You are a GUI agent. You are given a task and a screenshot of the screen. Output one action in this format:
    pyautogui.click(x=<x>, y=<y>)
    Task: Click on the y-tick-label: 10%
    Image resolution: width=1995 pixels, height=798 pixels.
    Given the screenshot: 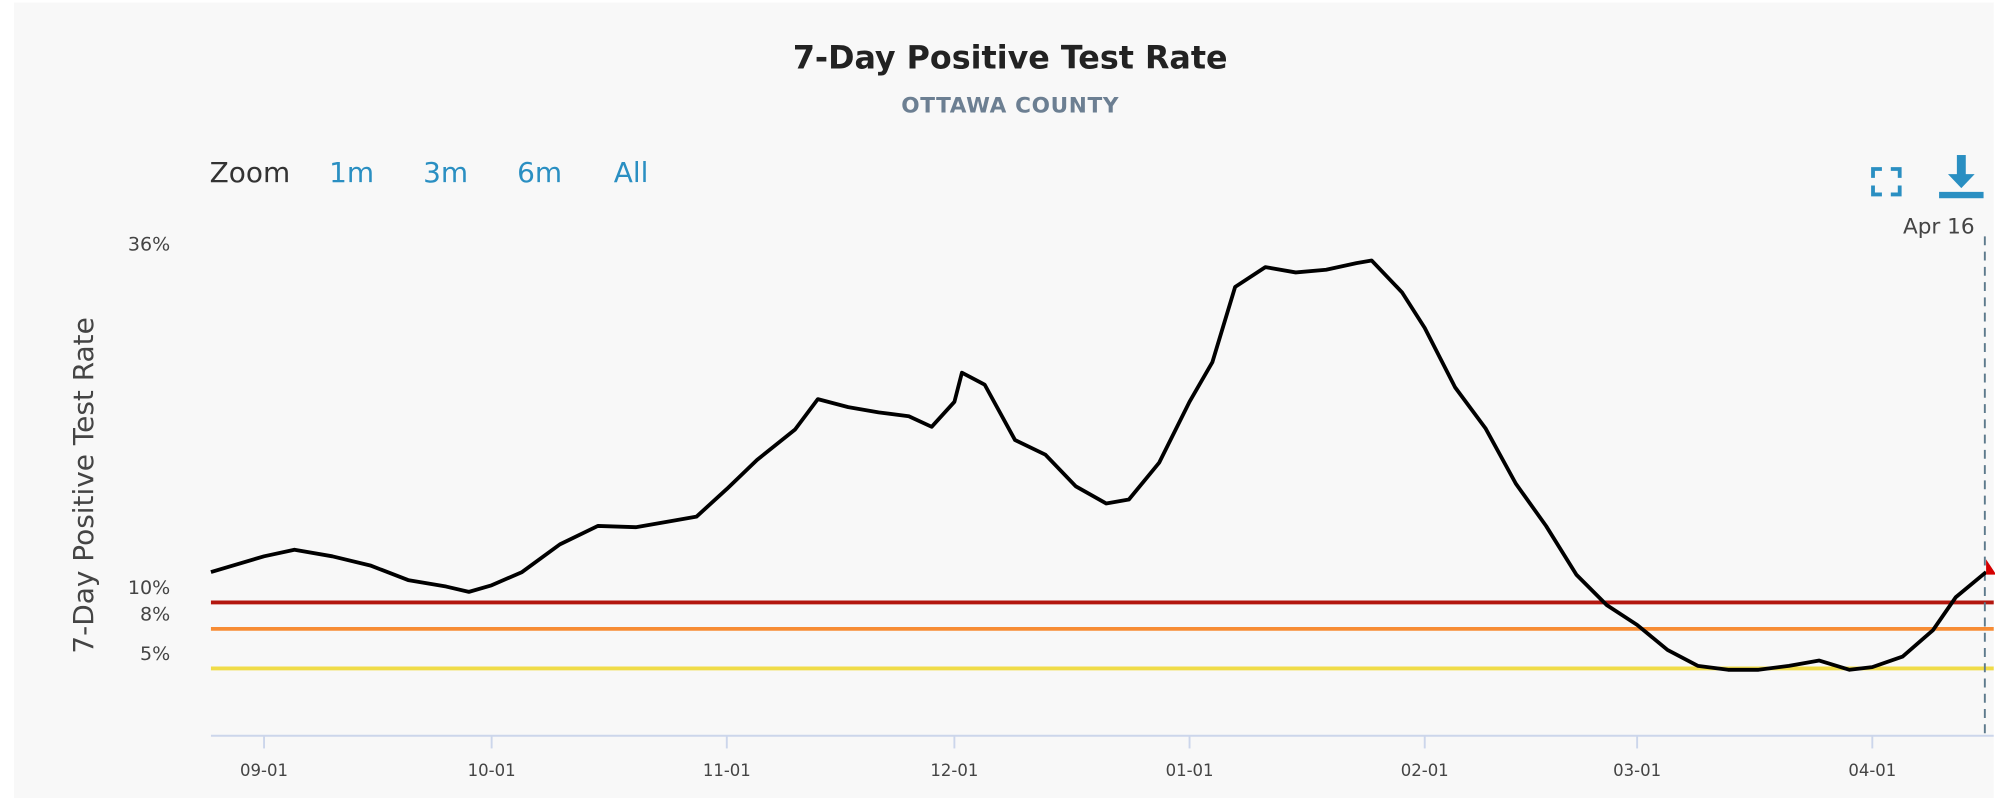 What is the action you would take?
    pyautogui.click(x=149, y=588)
    